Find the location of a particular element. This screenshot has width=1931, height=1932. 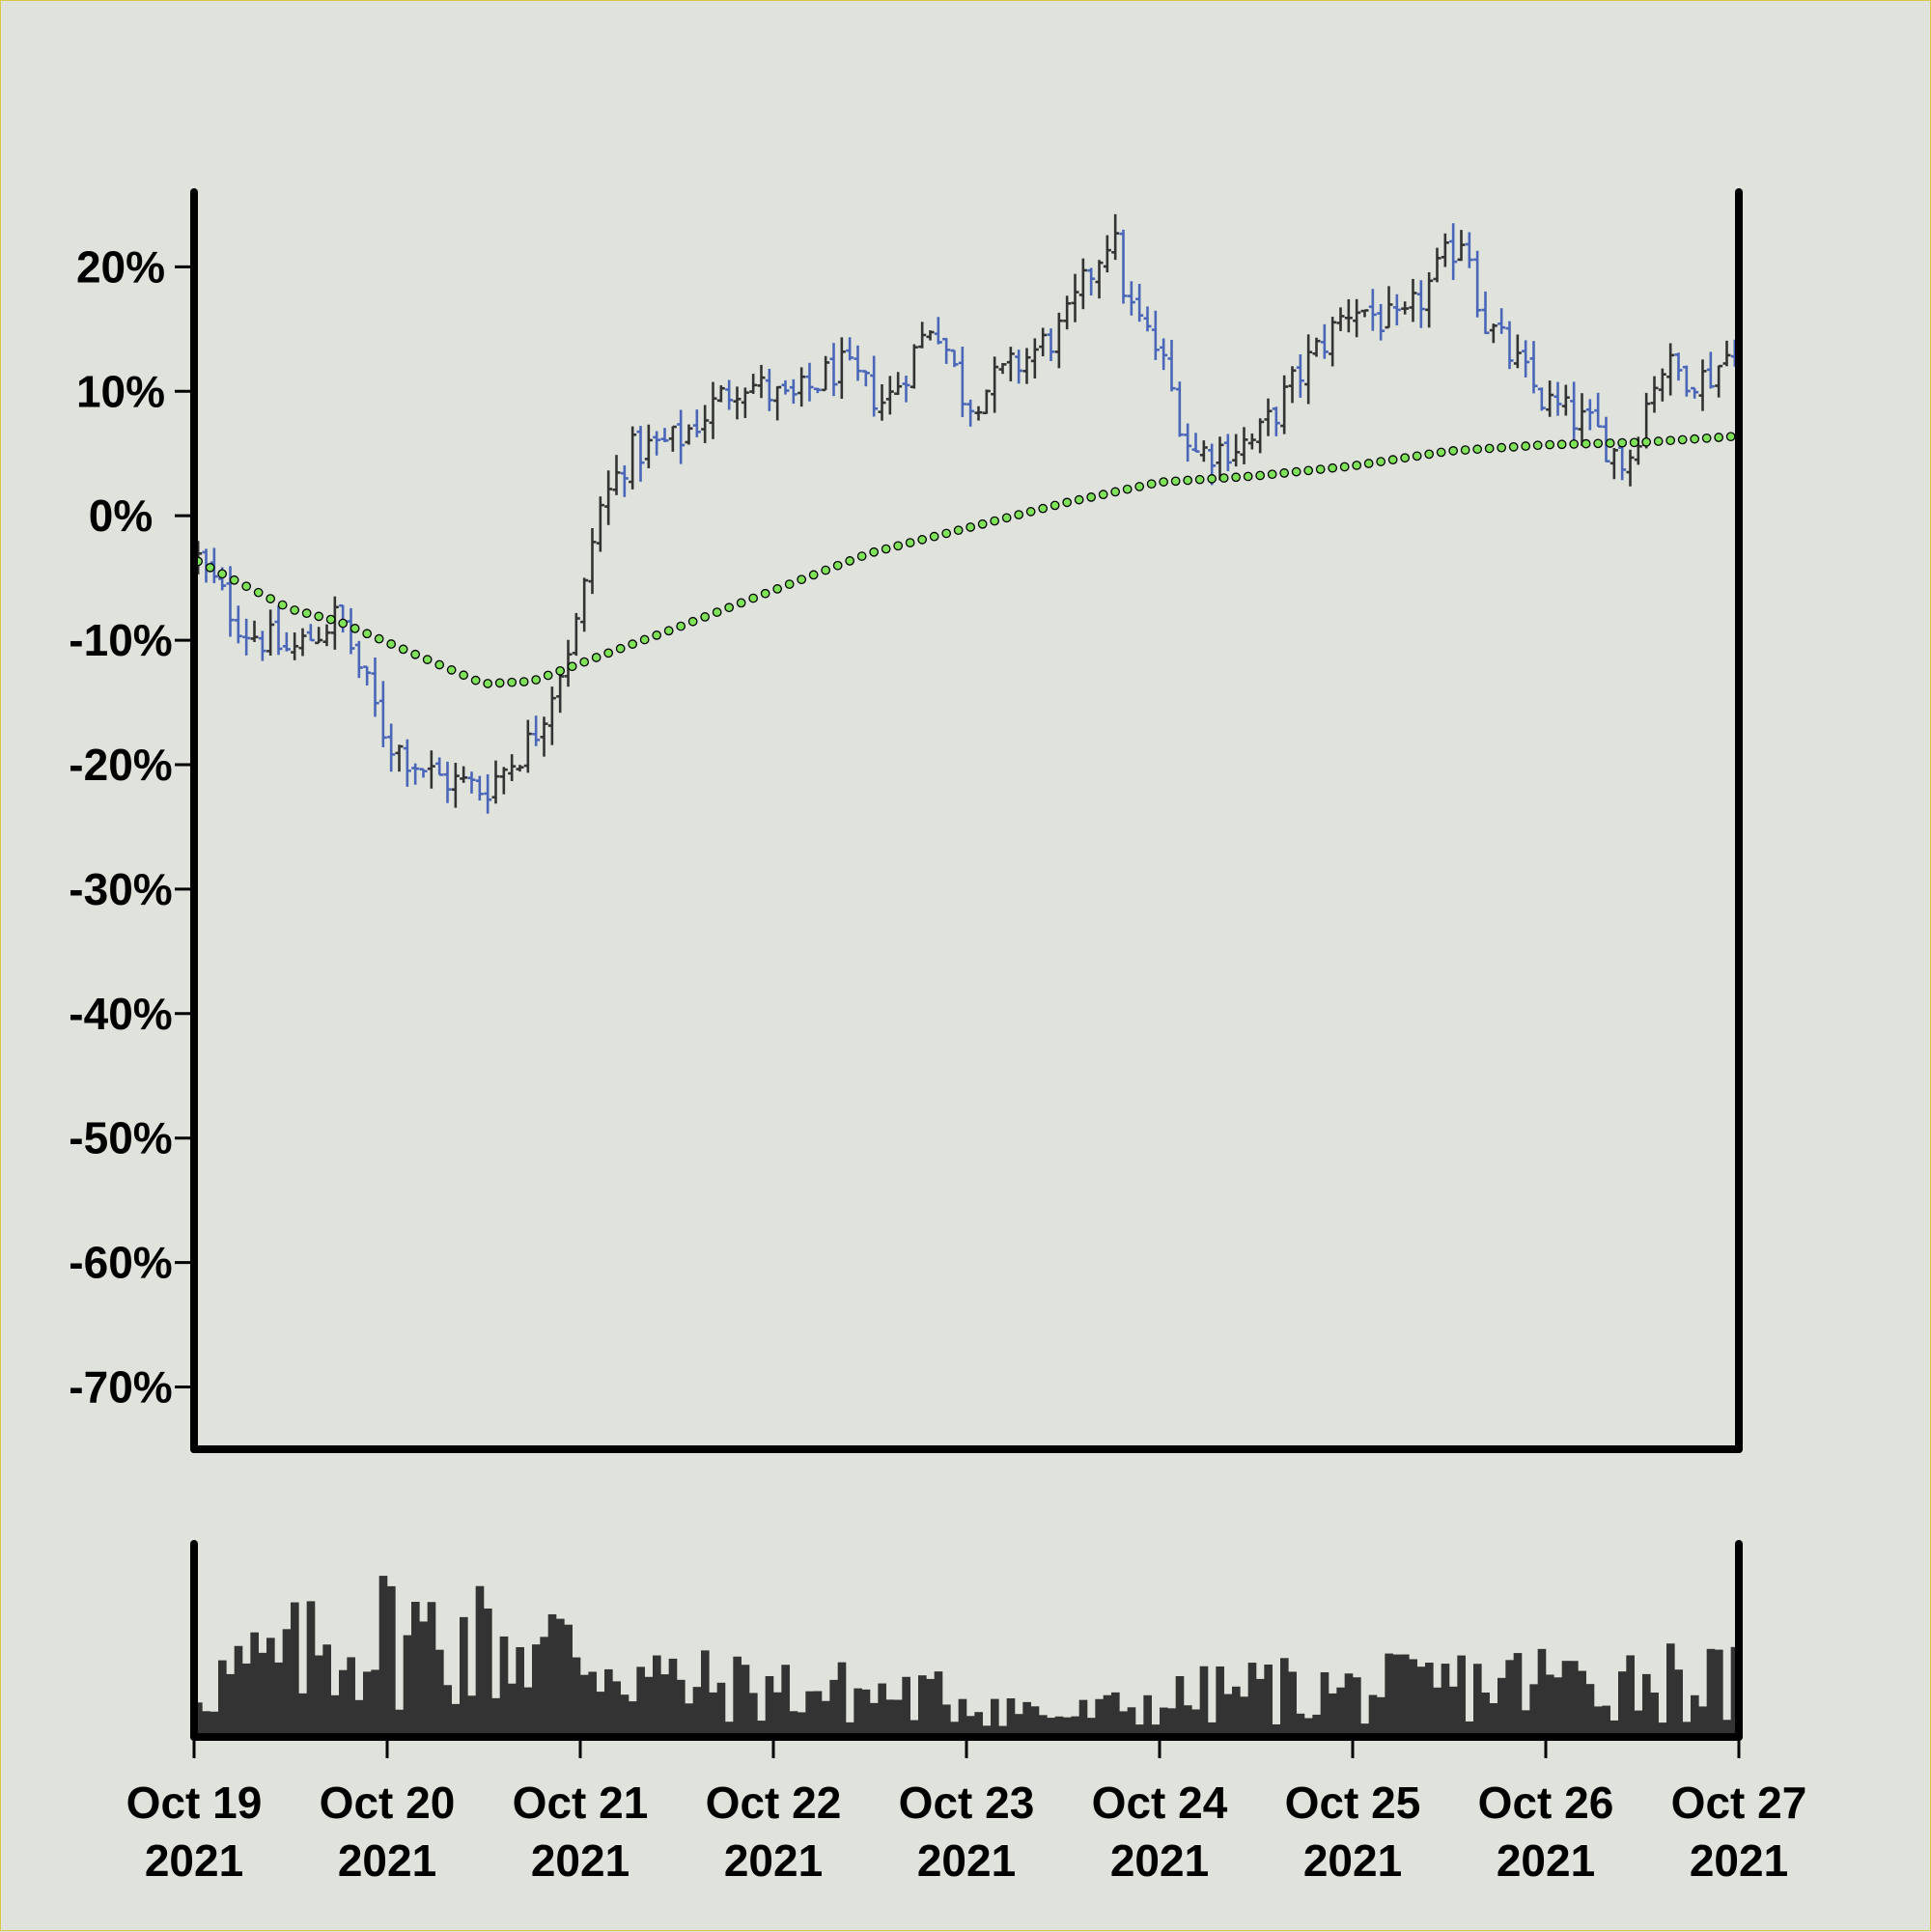

y-tick-label: 10% is located at coordinates (120, 391).